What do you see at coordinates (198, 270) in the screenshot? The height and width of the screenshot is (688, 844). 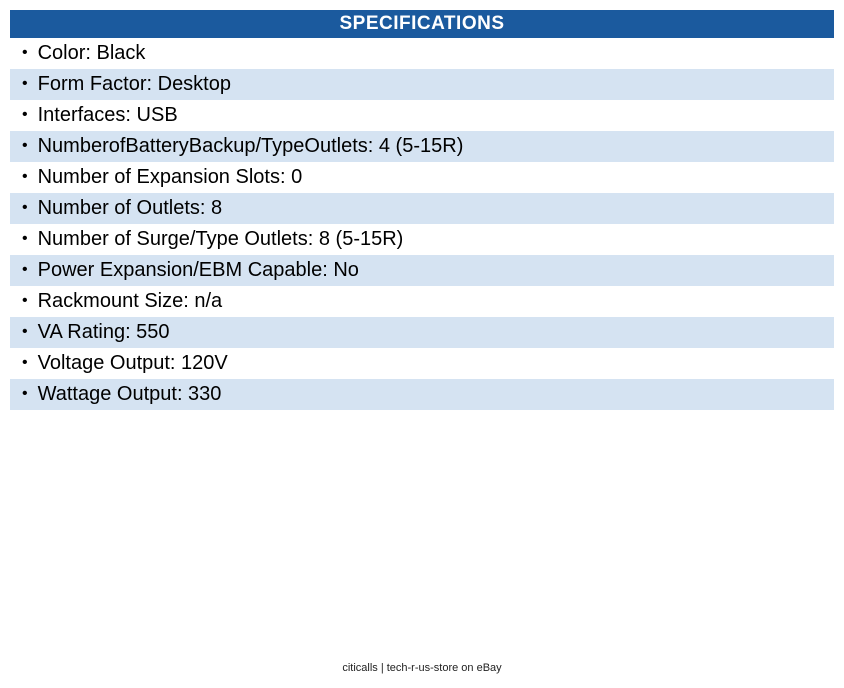 I see `spec-row-label: Power Expansion/EBM Capable: No` at bounding box center [198, 270].